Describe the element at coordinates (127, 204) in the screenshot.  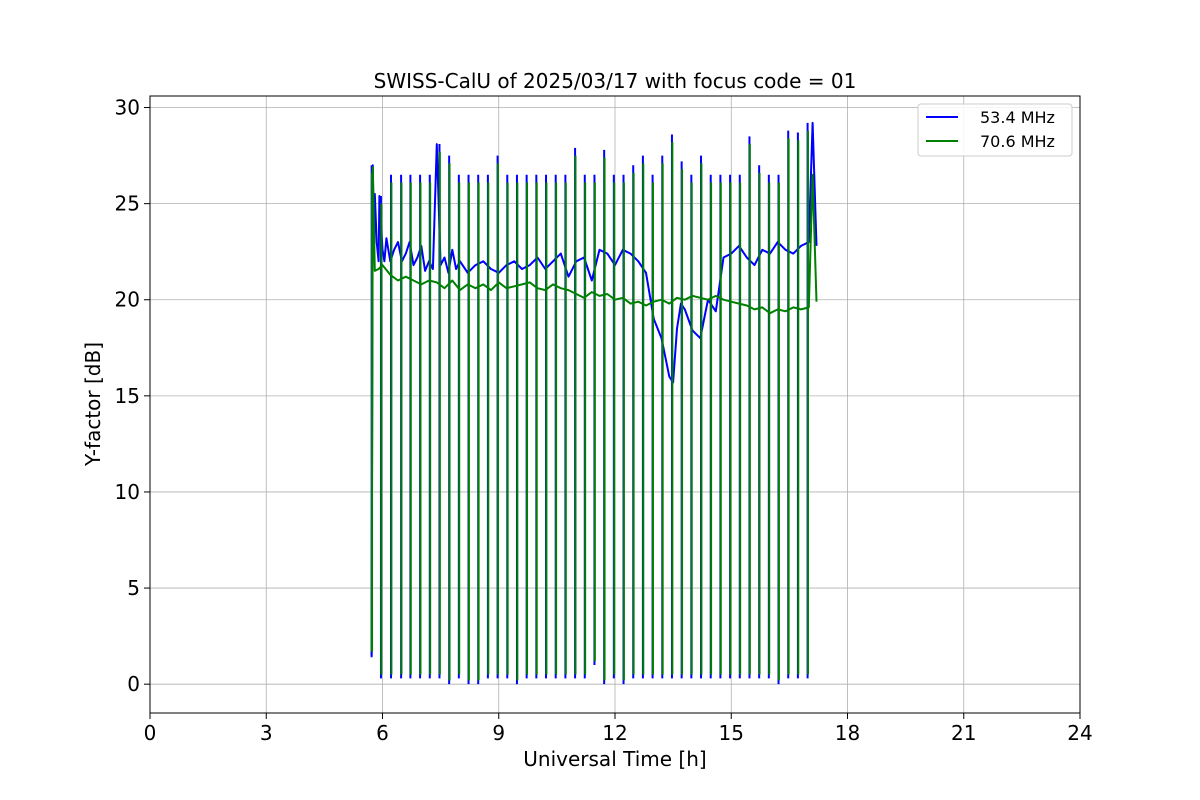
I see `y-tick-label: 25` at that location.